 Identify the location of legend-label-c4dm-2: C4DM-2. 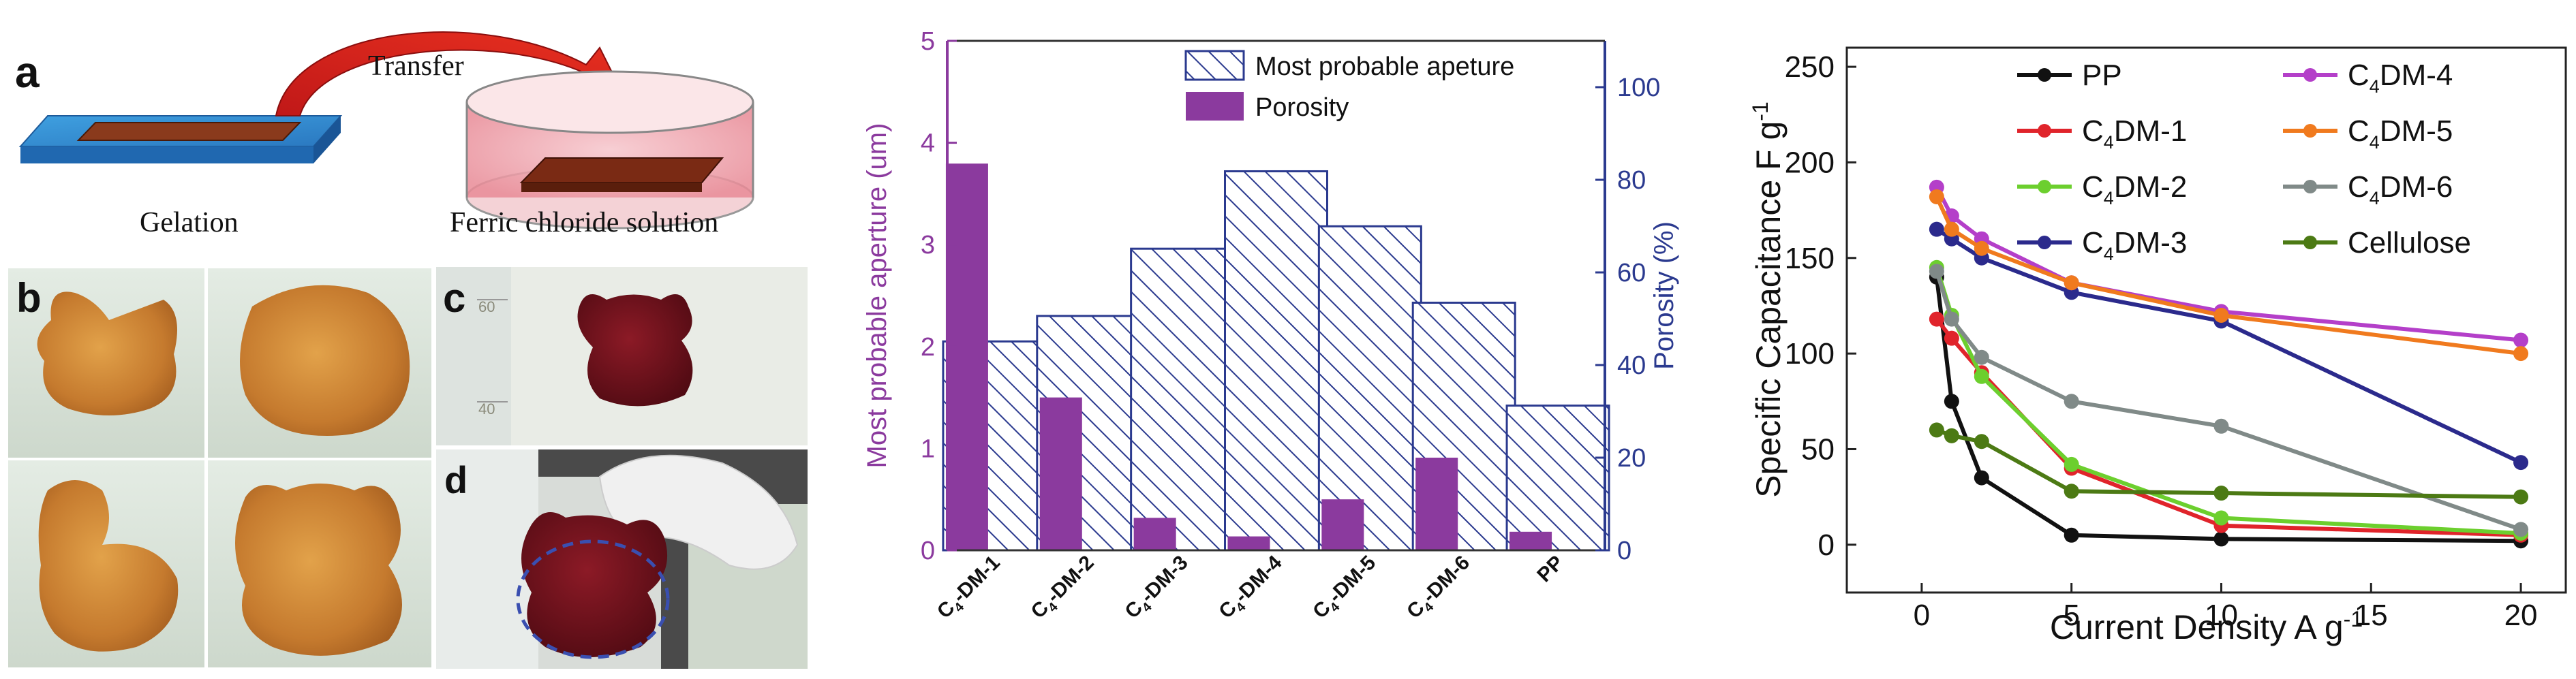
(2134, 189).